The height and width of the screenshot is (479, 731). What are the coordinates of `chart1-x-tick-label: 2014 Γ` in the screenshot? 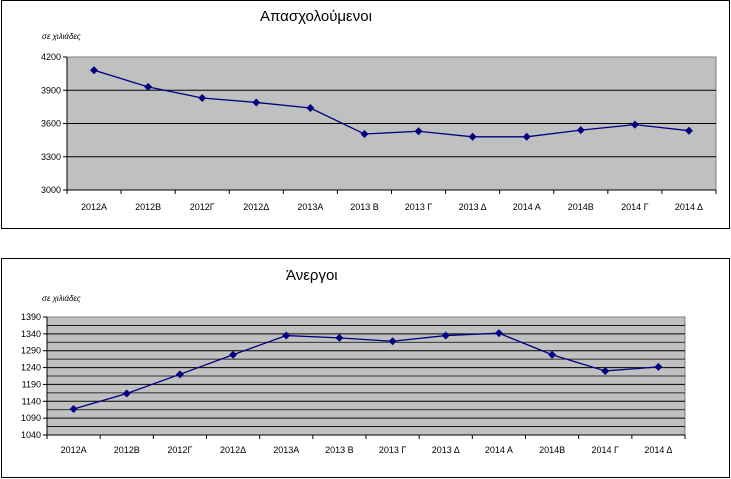 It's located at (635, 207).